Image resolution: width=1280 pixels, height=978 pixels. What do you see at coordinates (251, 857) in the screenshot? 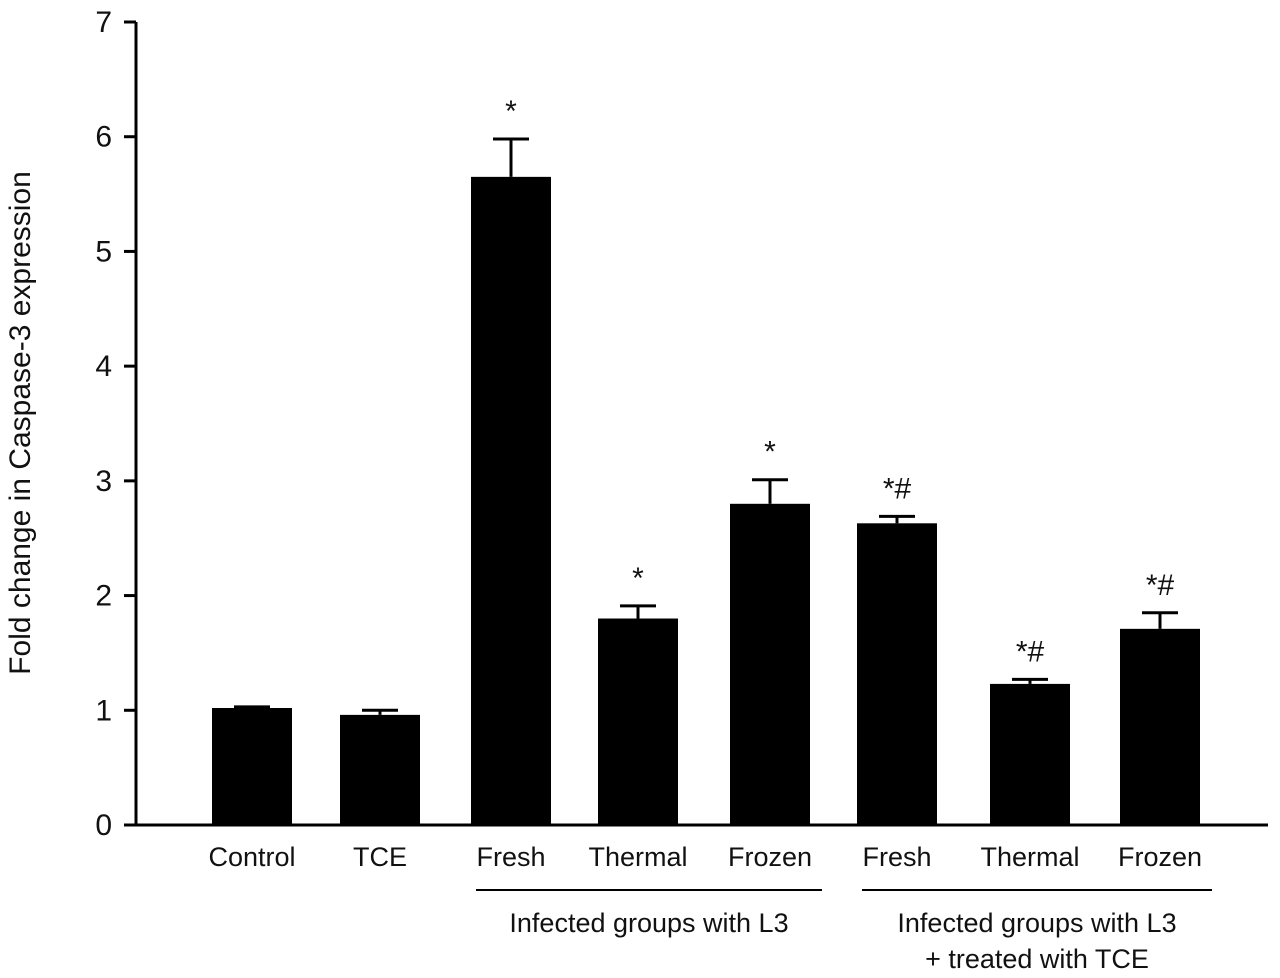
I see `category-label: Control` at bounding box center [251, 857].